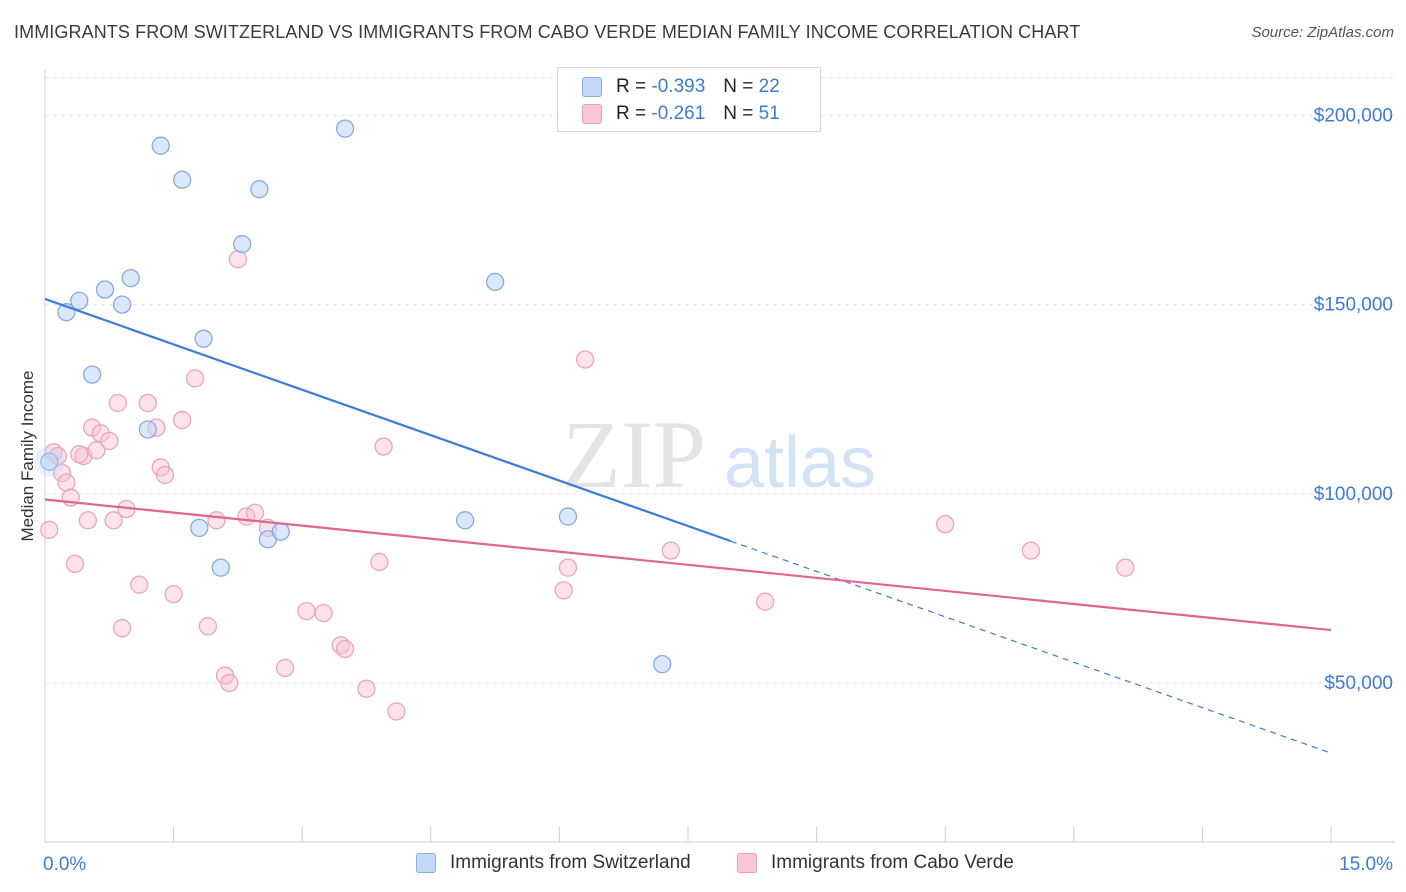 Image resolution: width=1406 pixels, height=892 pixels. I want to click on watermark: ZIP atlas, so click(719, 454).